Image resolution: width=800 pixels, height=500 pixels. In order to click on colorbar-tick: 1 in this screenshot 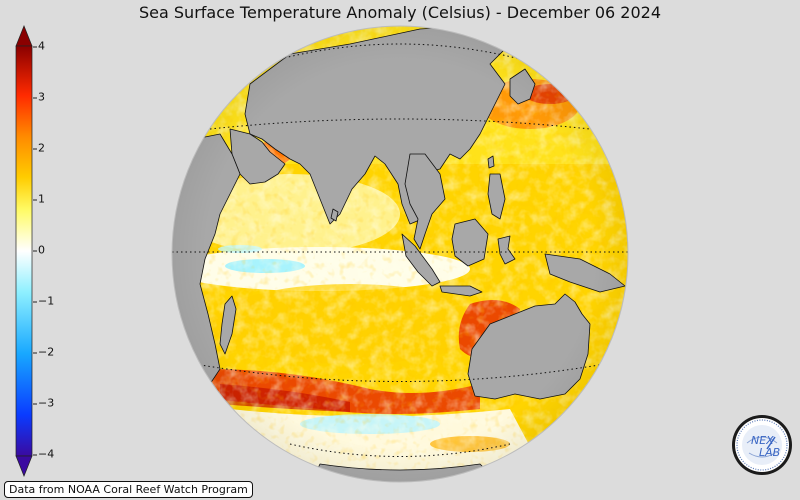, I will do `click(39, 199)`.